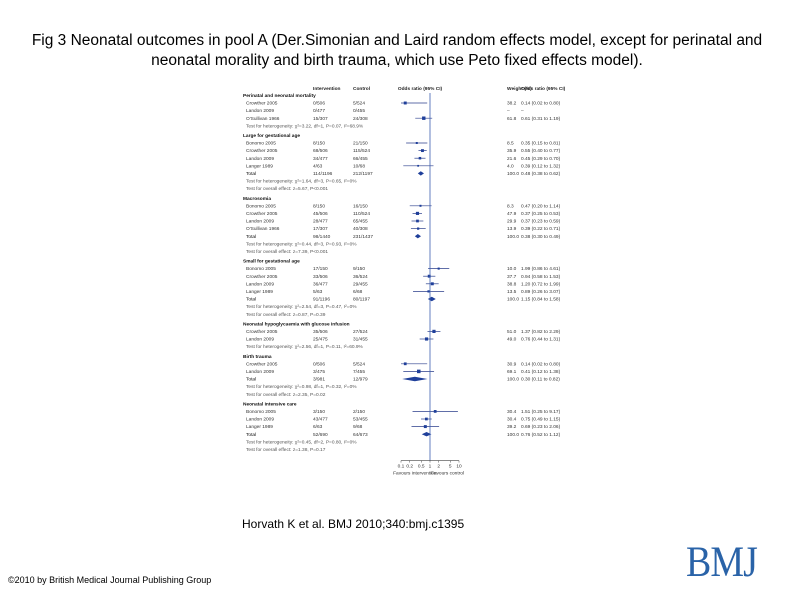 This screenshot has height=595, width=794. What do you see at coordinates (320, 340) in the screenshot?
I see `intervention-count: 25/475` at bounding box center [320, 340].